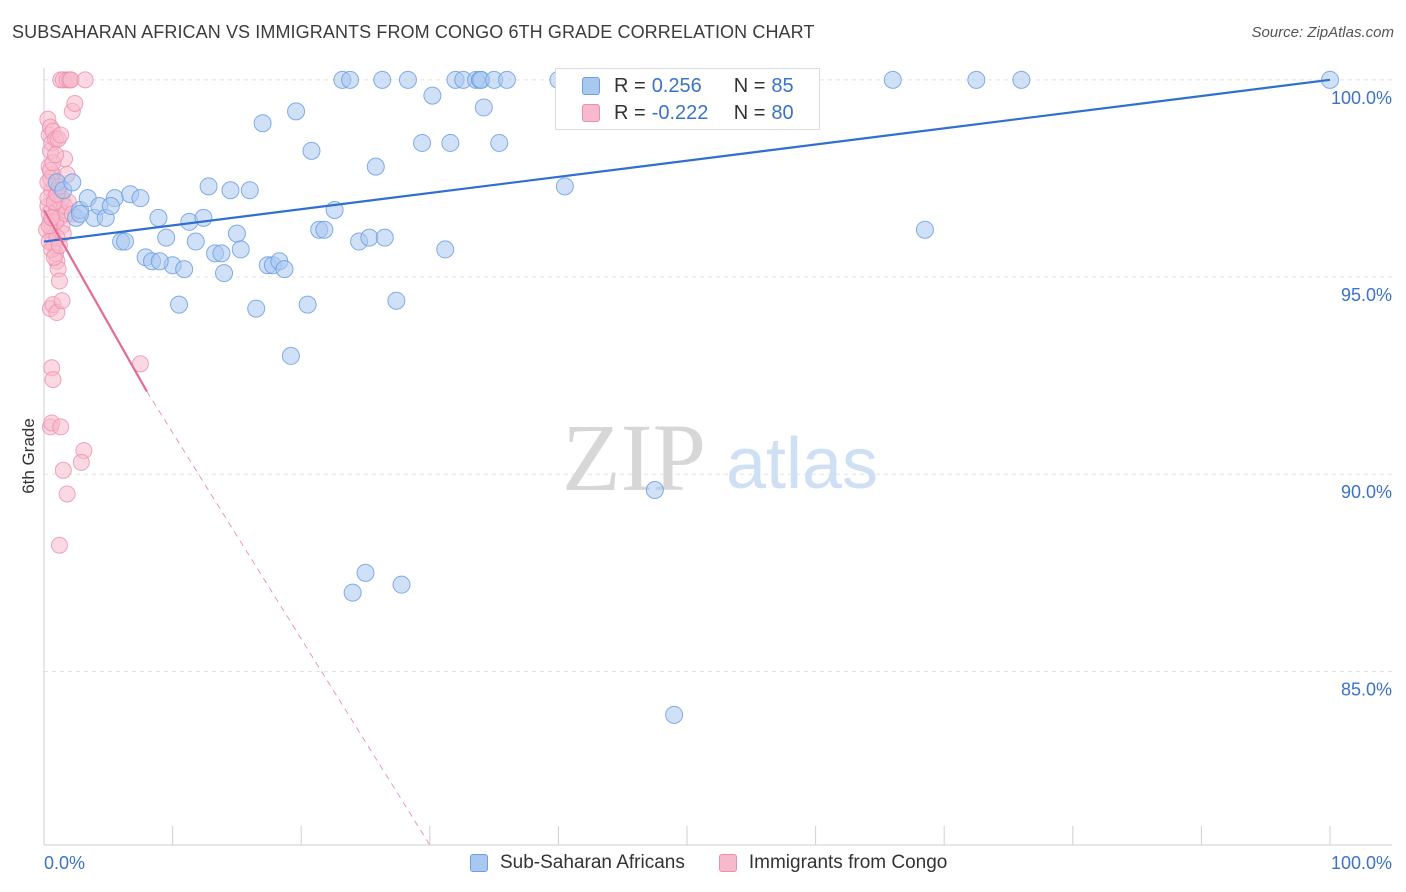 This screenshot has height=892, width=1406. Describe the element at coordinates (95, 300) in the screenshot. I see `trend-line-congo` at that location.